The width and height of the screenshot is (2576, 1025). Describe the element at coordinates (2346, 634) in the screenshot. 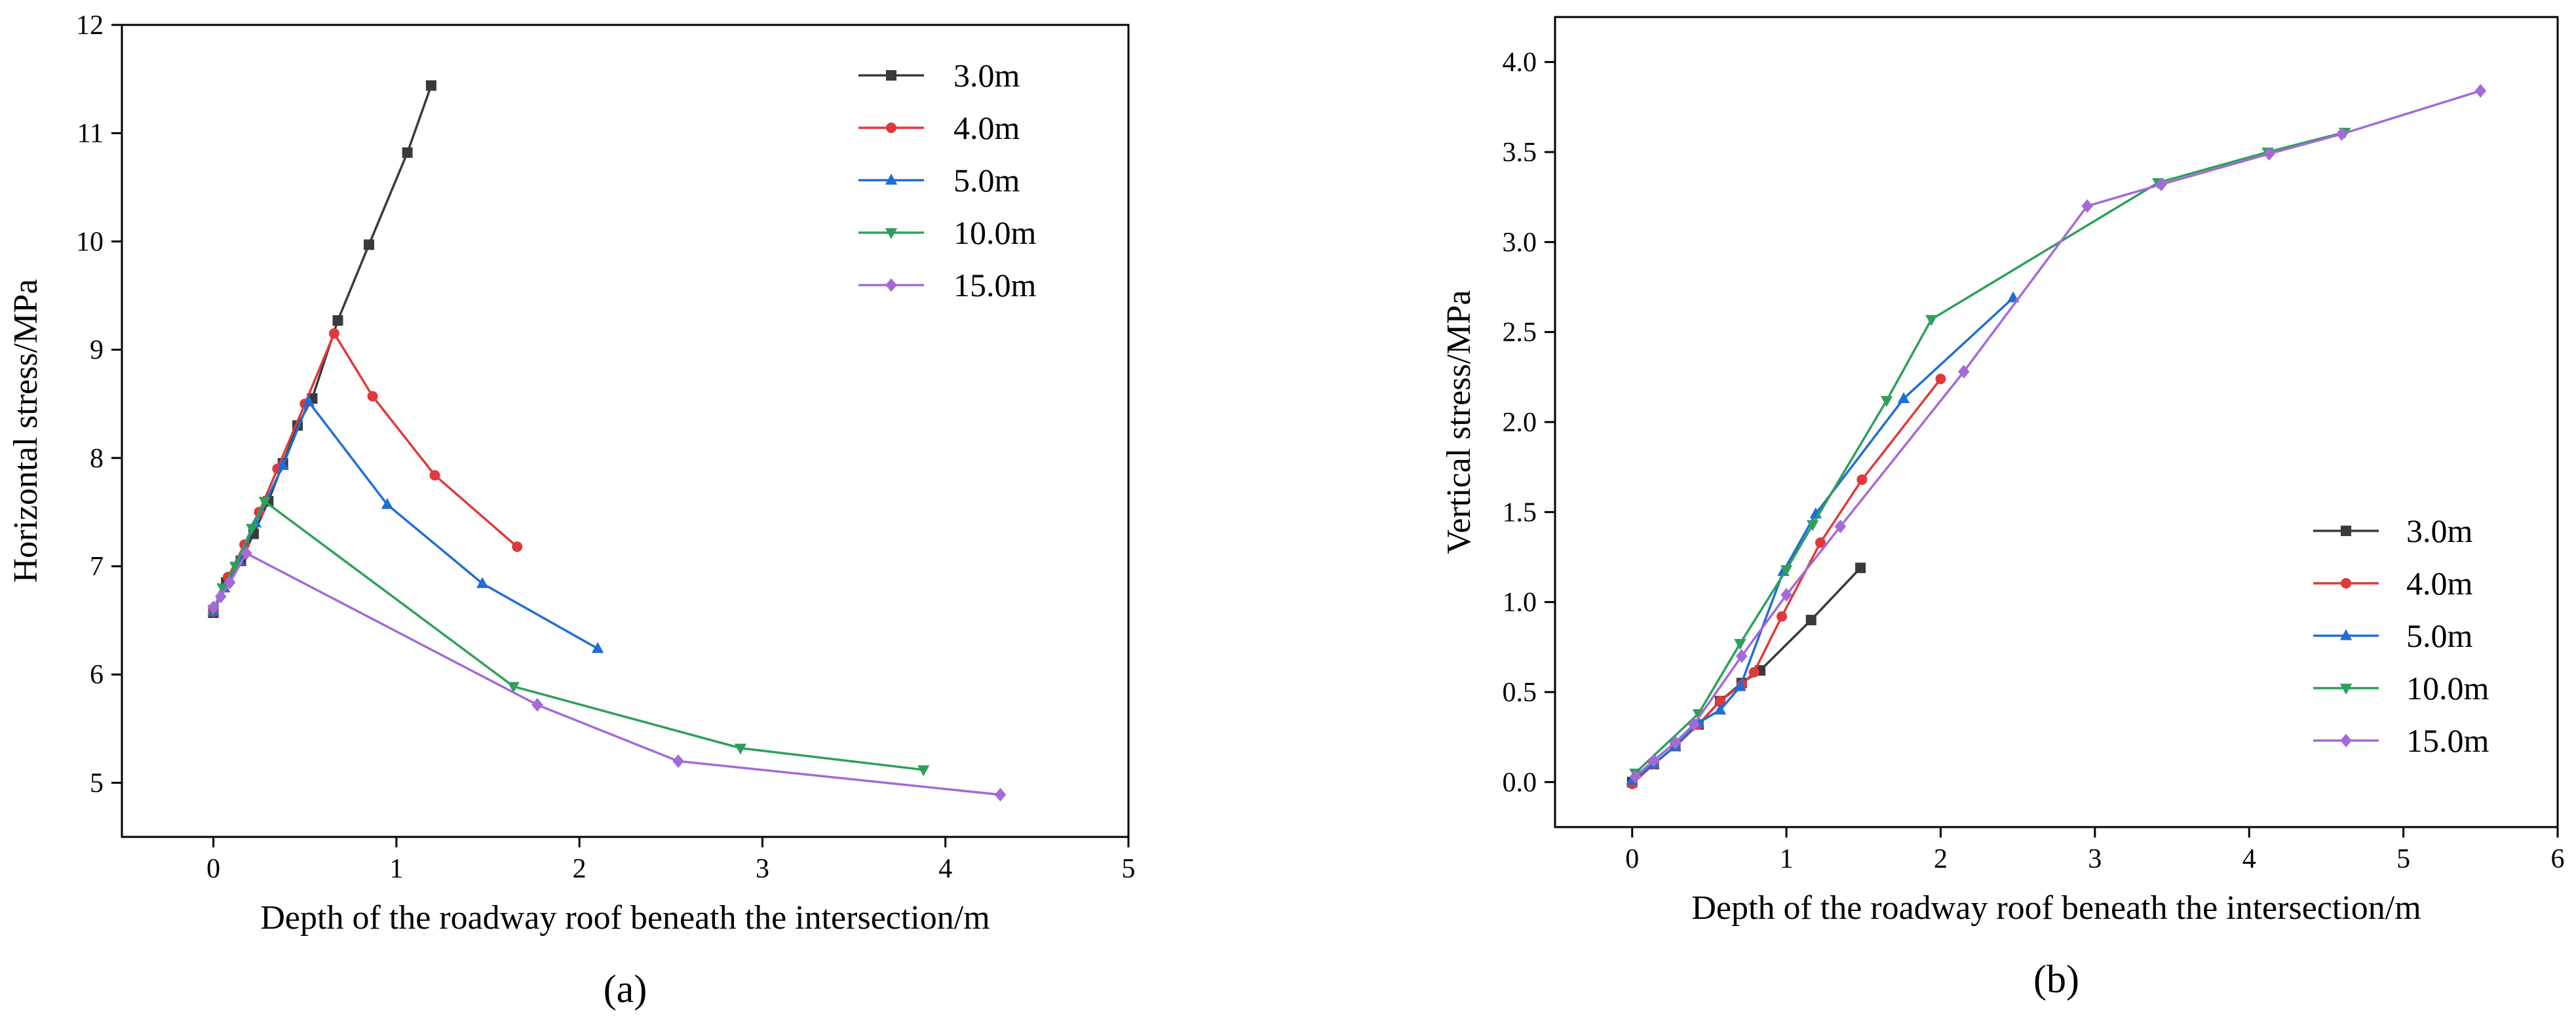

I see `panel-b-legend-marker-5.0m` at that location.